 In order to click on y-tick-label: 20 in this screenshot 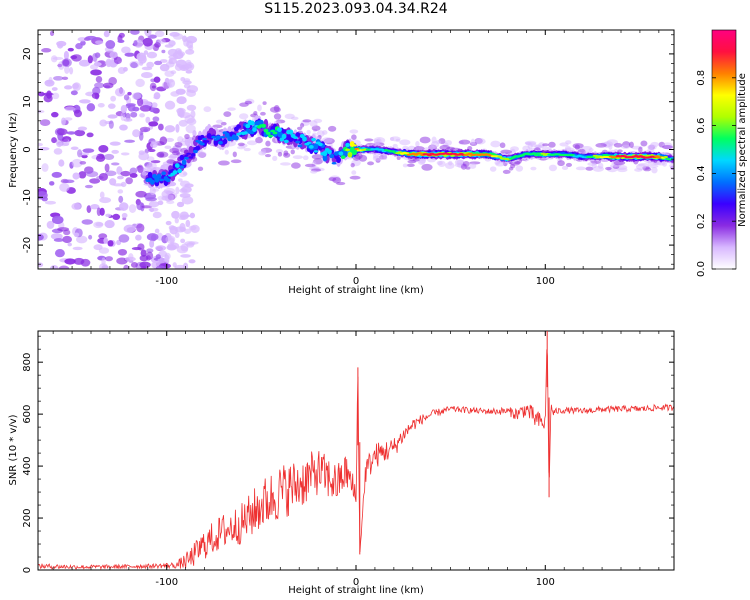, I will do `click(27, 54)`.